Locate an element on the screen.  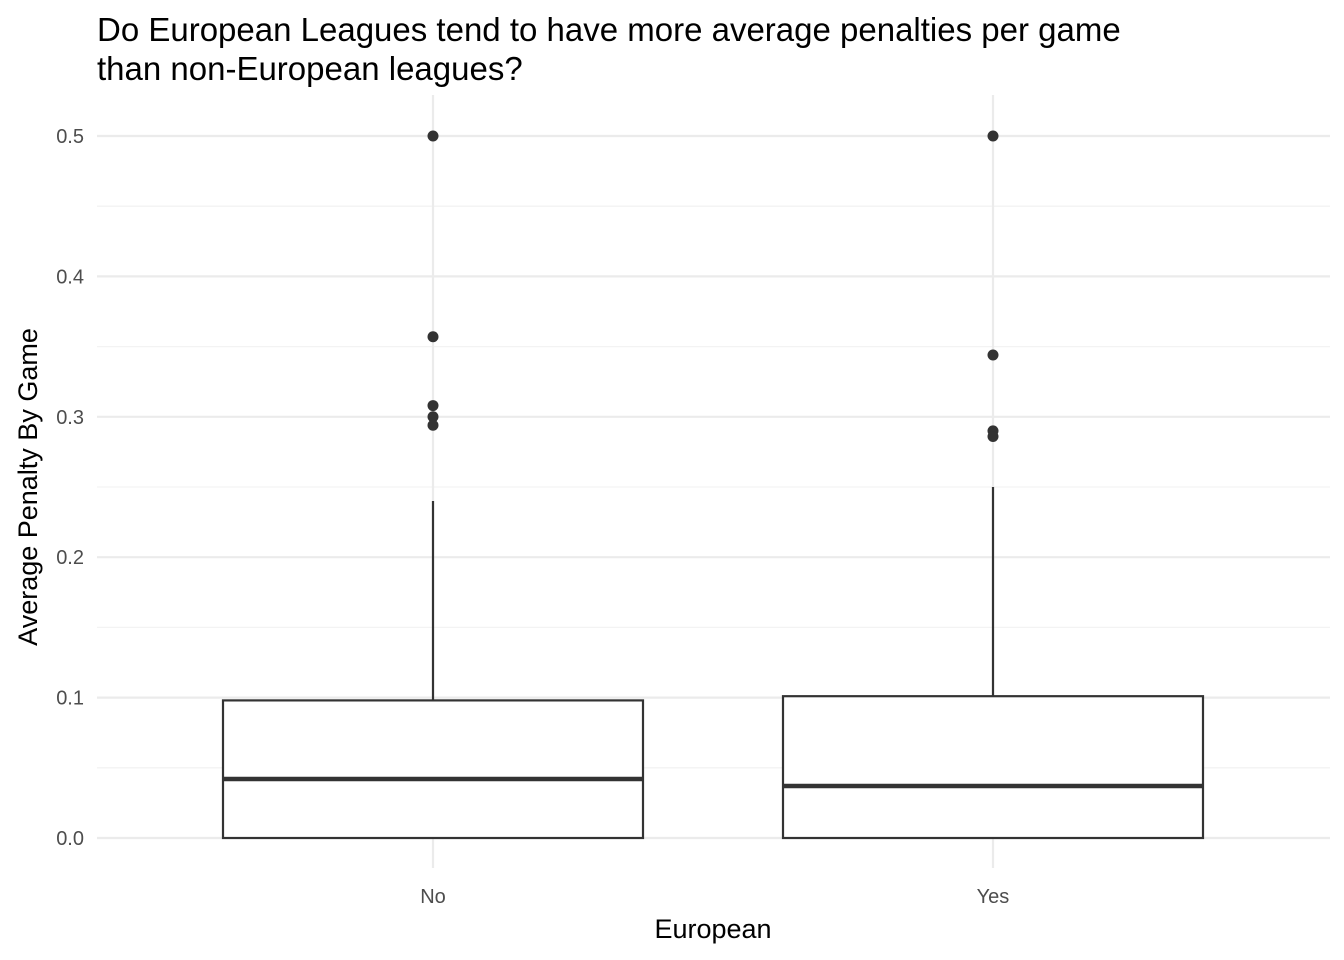
chart-title-line-2: than non-European leagues? is located at coordinates (310, 68).